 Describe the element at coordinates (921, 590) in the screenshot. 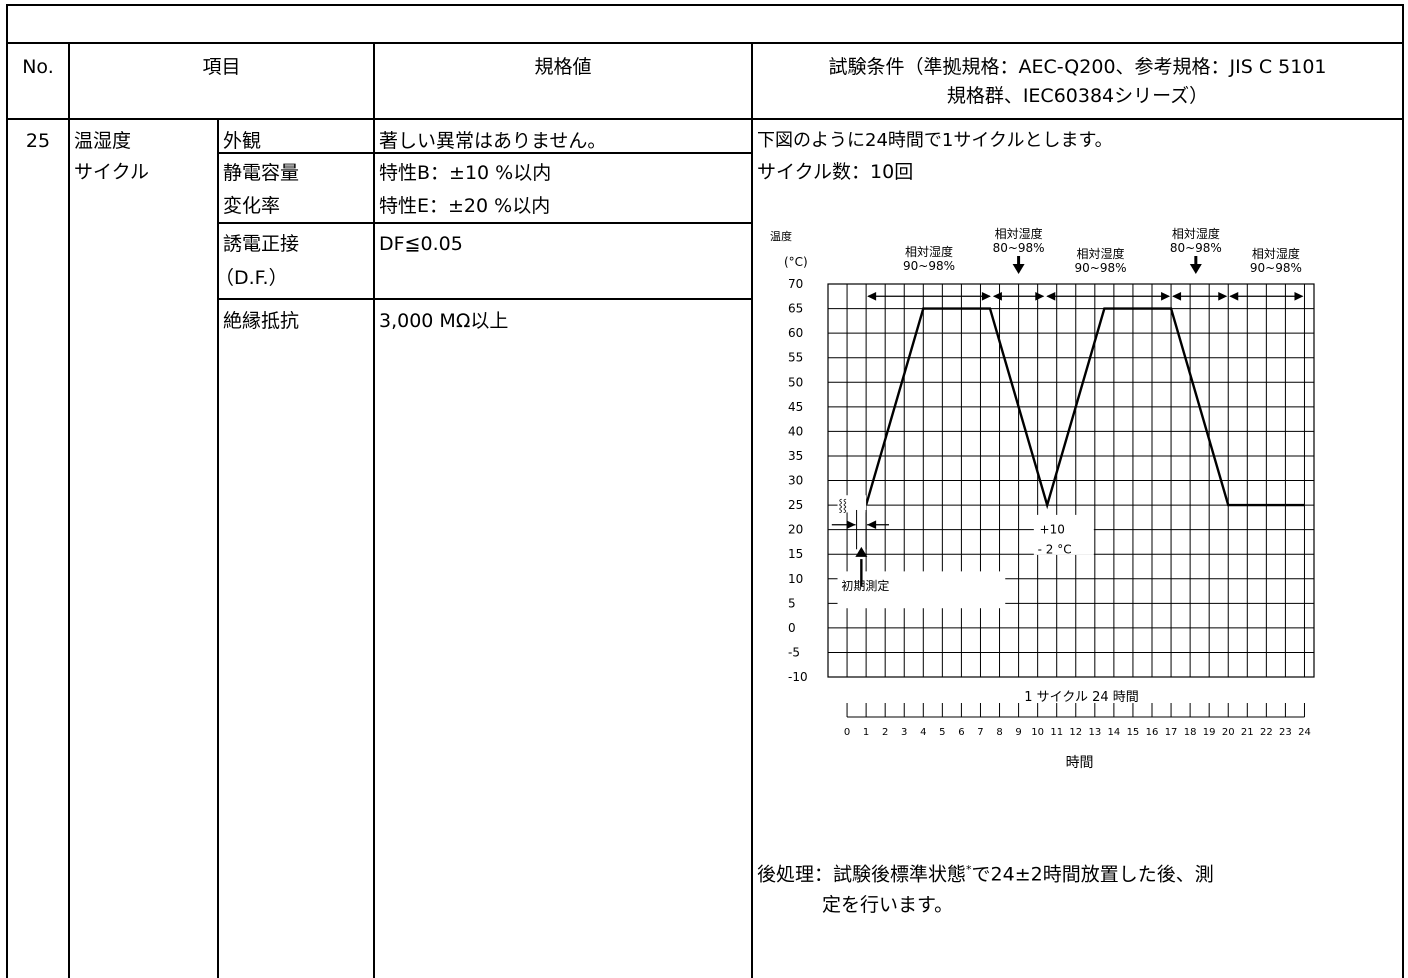

I see `initial-measure-background` at that location.